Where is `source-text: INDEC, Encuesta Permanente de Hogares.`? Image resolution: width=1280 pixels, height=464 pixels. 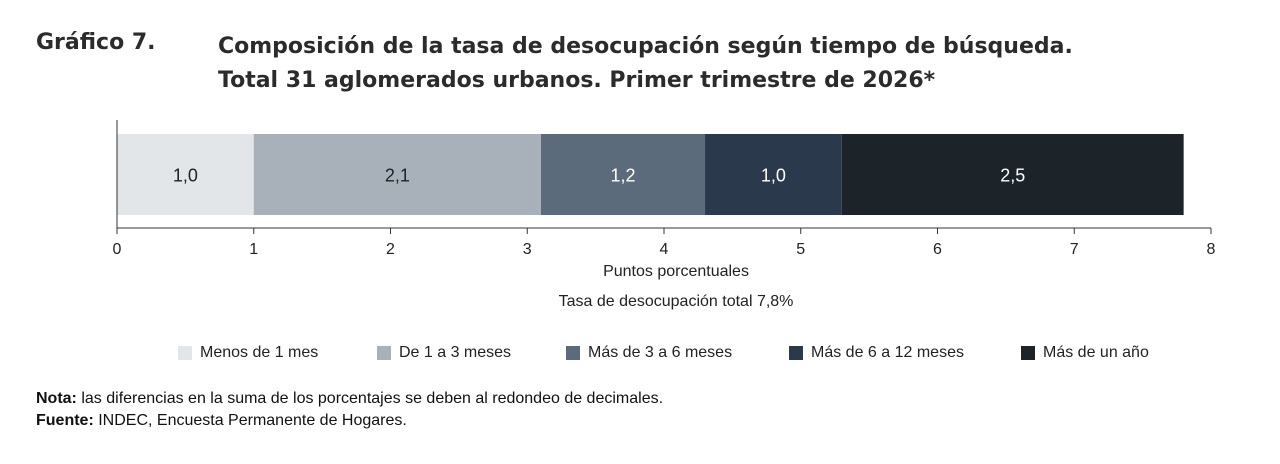
source-text: INDEC, Encuesta Permanente de Hogares. is located at coordinates (250, 420).